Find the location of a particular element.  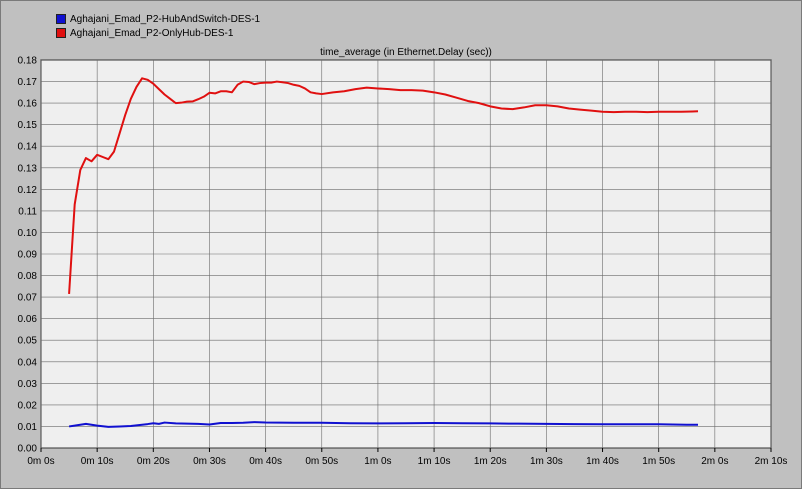

y-tick-label: 0.11 is located at coordinates (27, 211).